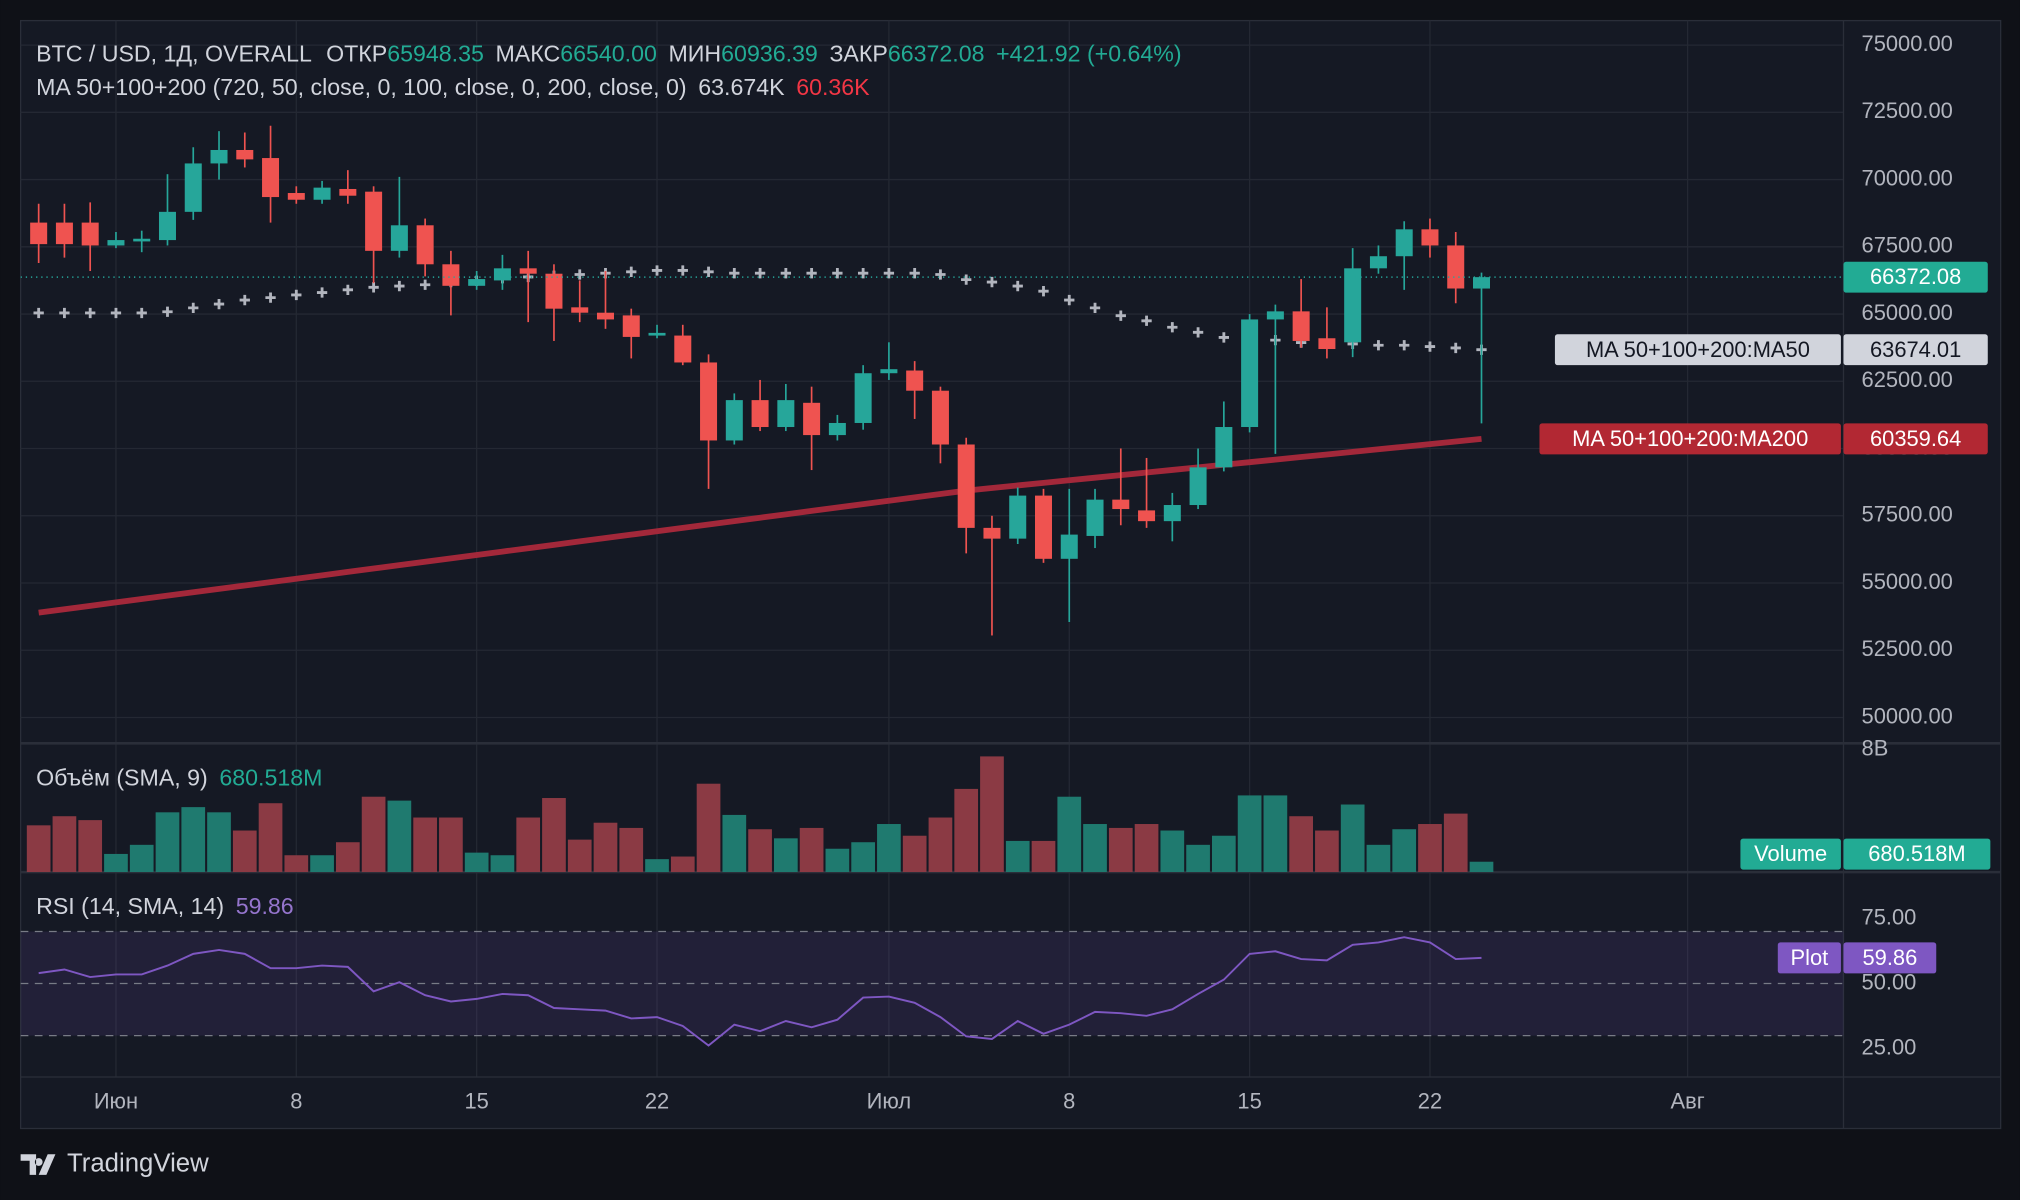  I want to click on ohlc-value: 65948.35, so click(435, 54).